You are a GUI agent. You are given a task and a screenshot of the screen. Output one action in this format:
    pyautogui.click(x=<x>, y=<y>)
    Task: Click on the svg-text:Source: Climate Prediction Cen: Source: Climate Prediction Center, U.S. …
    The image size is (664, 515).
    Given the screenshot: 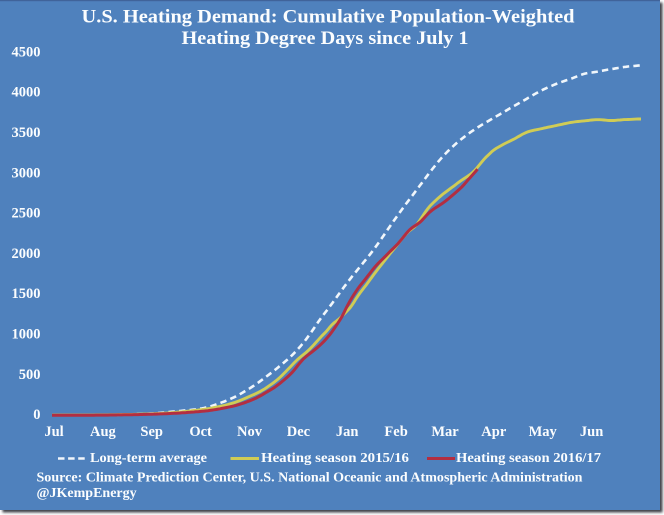 What is the action you would take?
    pyautogui.click(x=310, y=478)
    